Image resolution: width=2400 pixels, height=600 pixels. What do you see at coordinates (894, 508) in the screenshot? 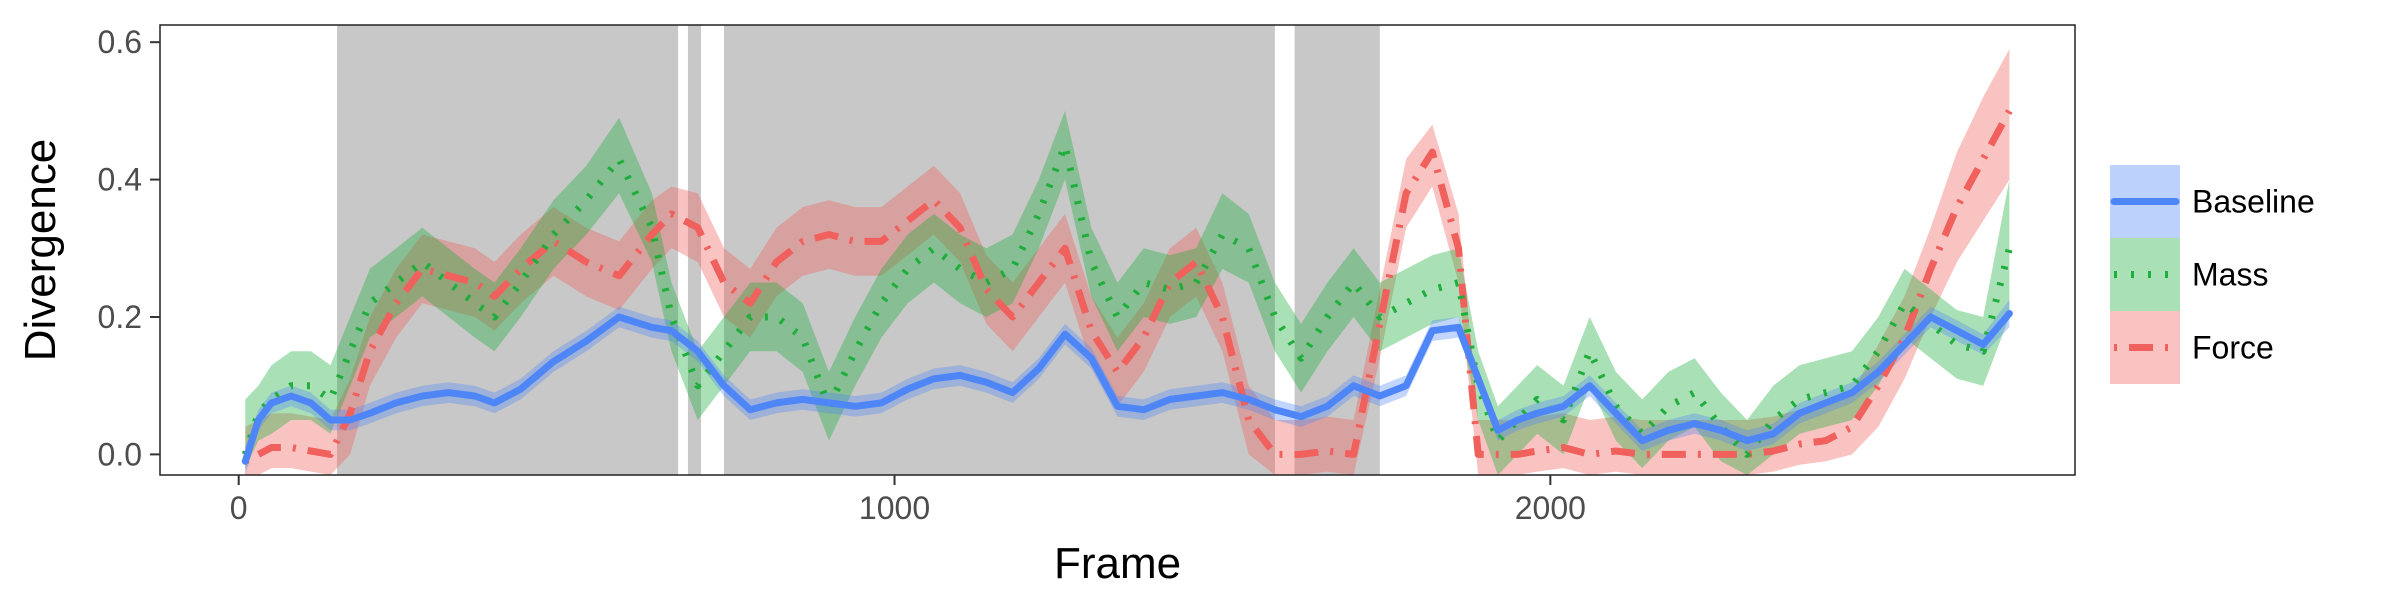
I see `x-tick-label: 1000` at bounding box center [894, 508].